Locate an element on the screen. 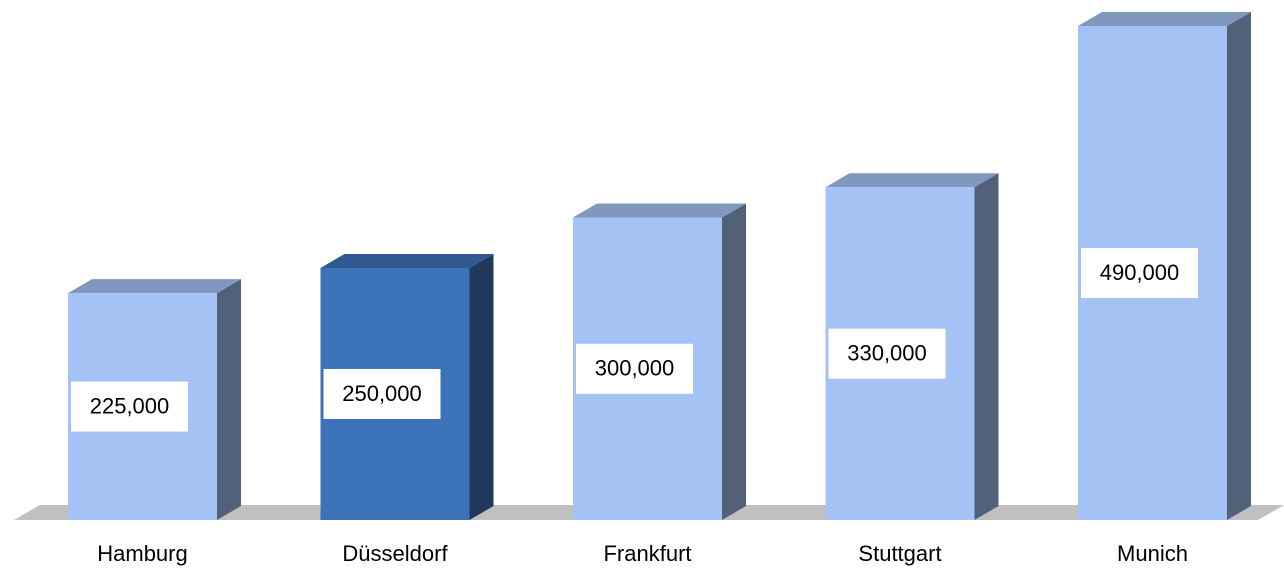  value-label: 225,000 is located at coordinates (130, 405).